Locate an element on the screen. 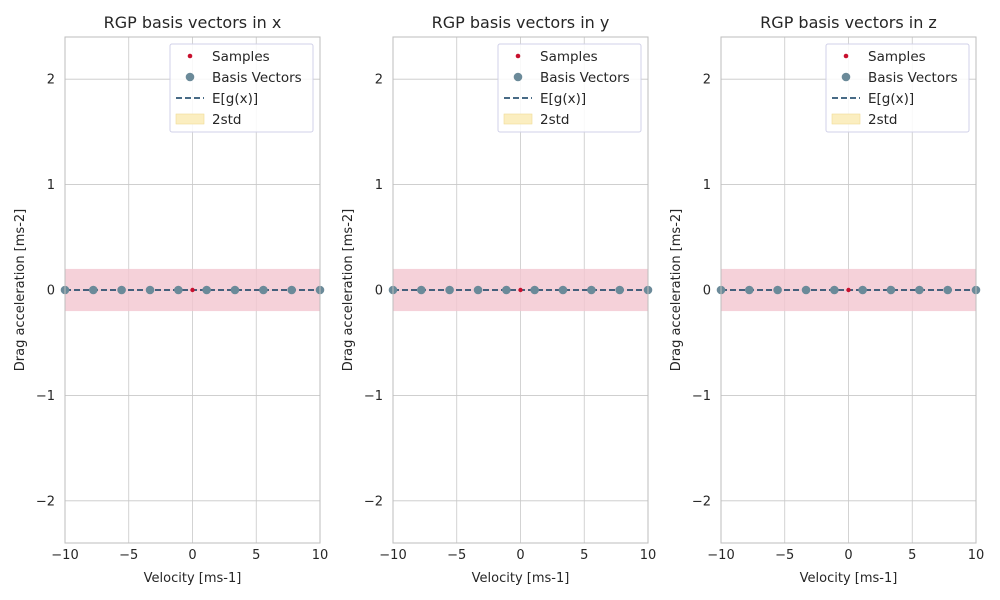 Image resolution: width=1000 pixels, height=600 pixels. subplot-title: RGP basis vectors in x is located at coordinates (193, 22).